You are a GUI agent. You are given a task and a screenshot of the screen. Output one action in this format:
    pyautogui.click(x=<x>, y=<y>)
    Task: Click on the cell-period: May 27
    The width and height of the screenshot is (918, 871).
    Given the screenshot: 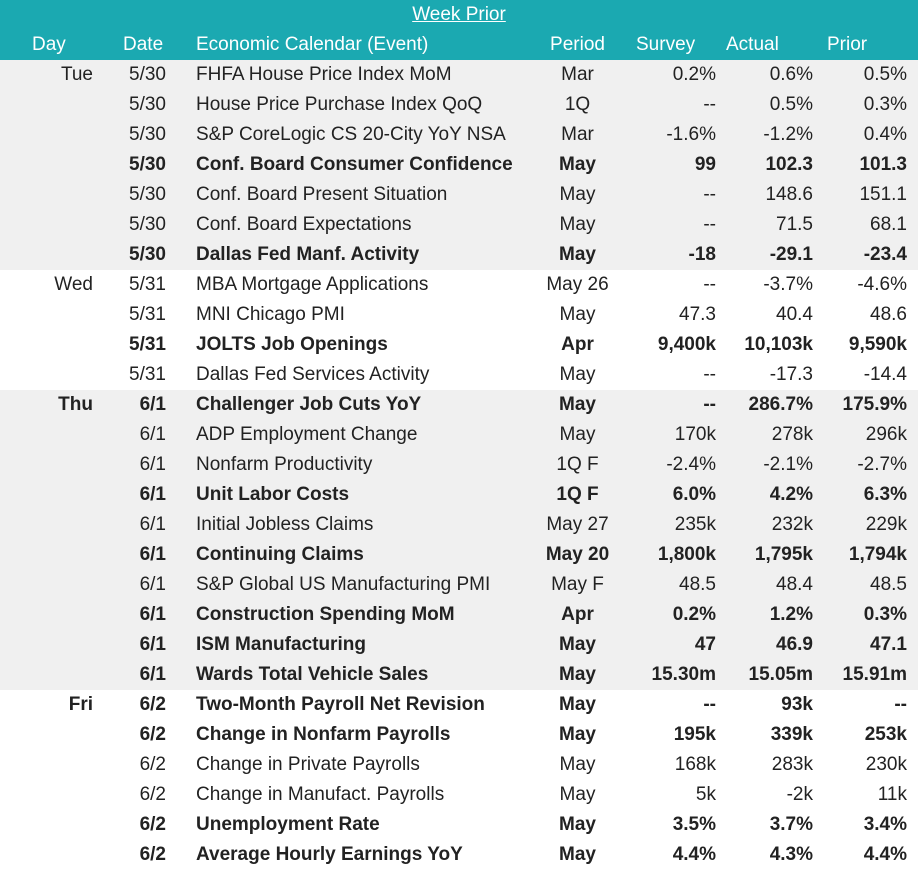 What is the action you would take?
    pyautogui.click(x=577, y=524)
    